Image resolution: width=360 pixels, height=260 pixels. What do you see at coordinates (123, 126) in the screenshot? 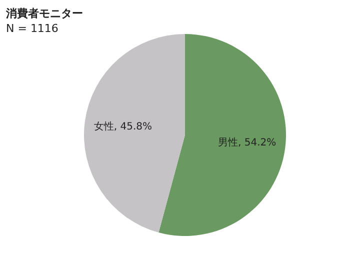
I see `slice-label: 女性, 45.8%` at bounding box center [123, 126].